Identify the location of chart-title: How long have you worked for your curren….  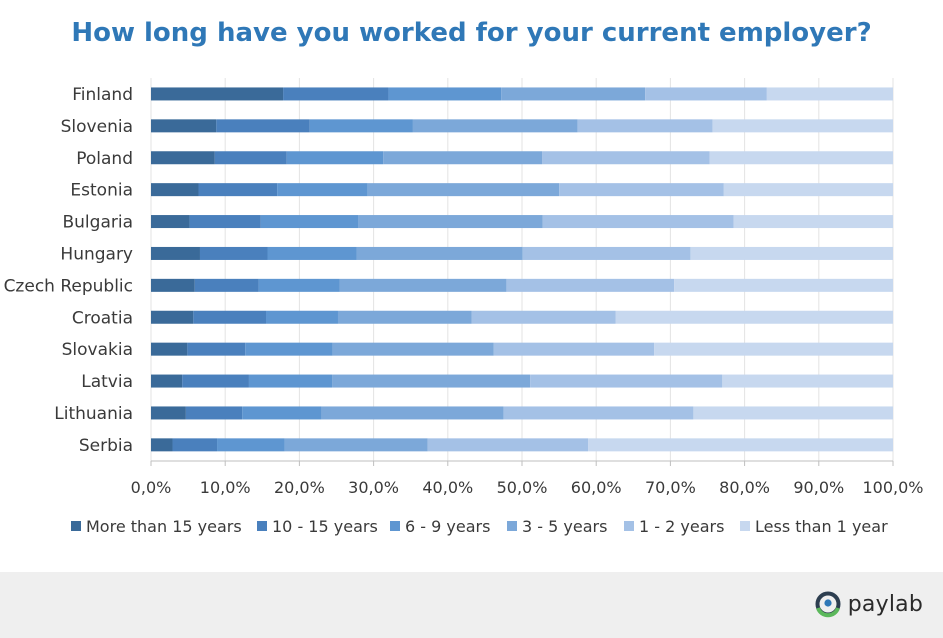
(471, 33).